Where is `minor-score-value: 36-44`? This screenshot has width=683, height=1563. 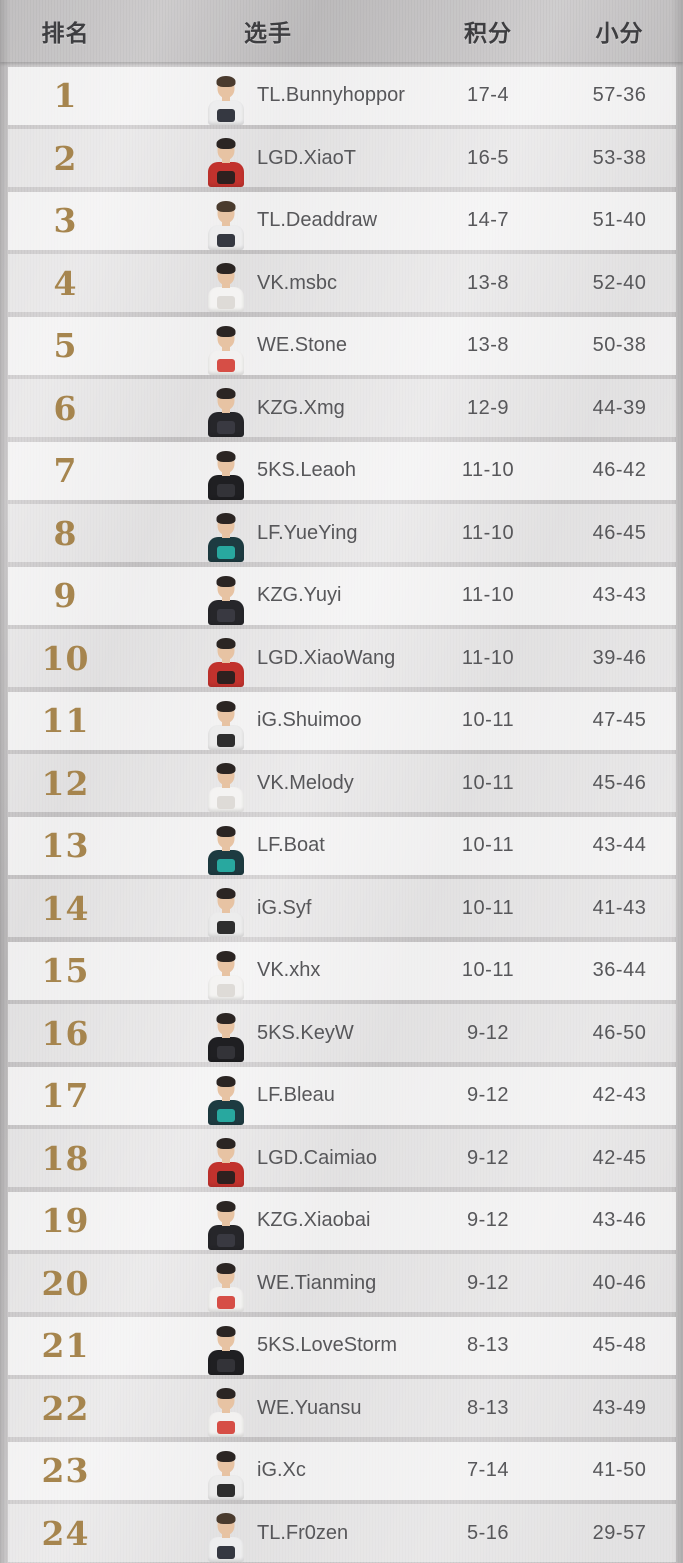
minor-score-value: 36-44 is located at coordinates (619, 970).